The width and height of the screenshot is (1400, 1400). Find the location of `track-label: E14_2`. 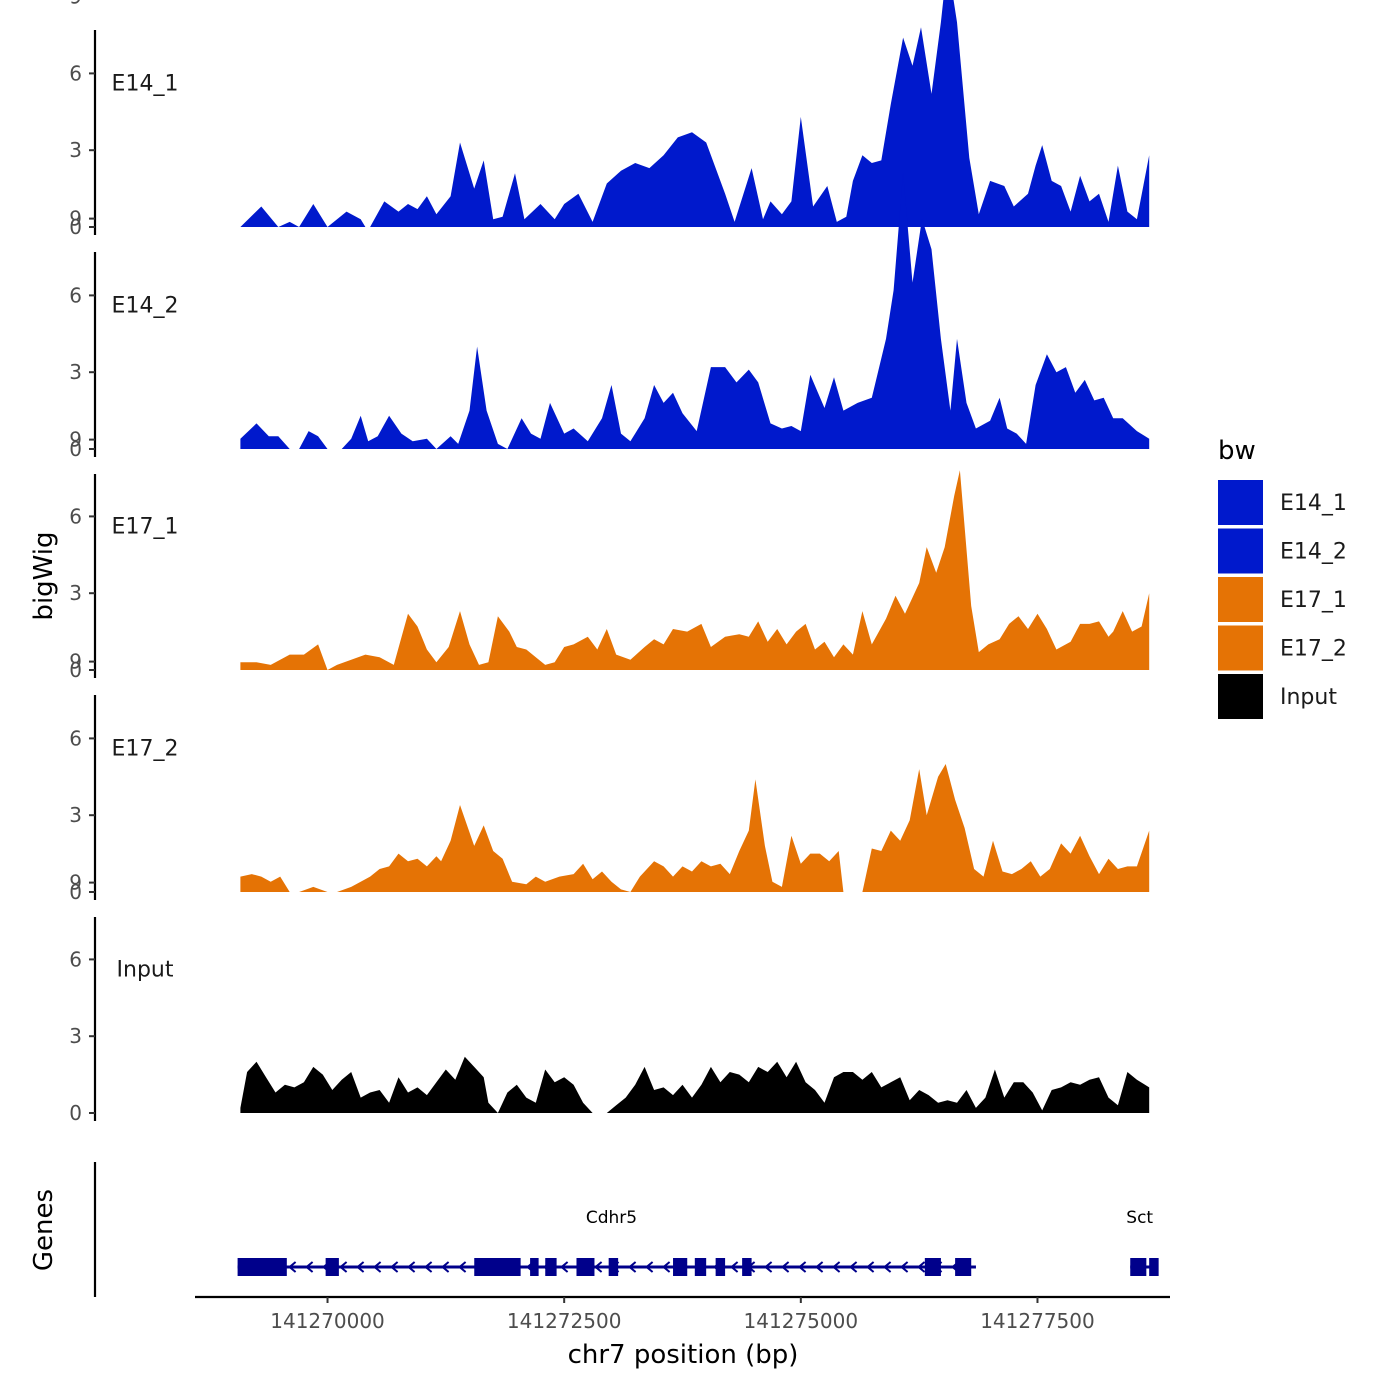

track-label: E14_2 is located at coordinates (145, 305).